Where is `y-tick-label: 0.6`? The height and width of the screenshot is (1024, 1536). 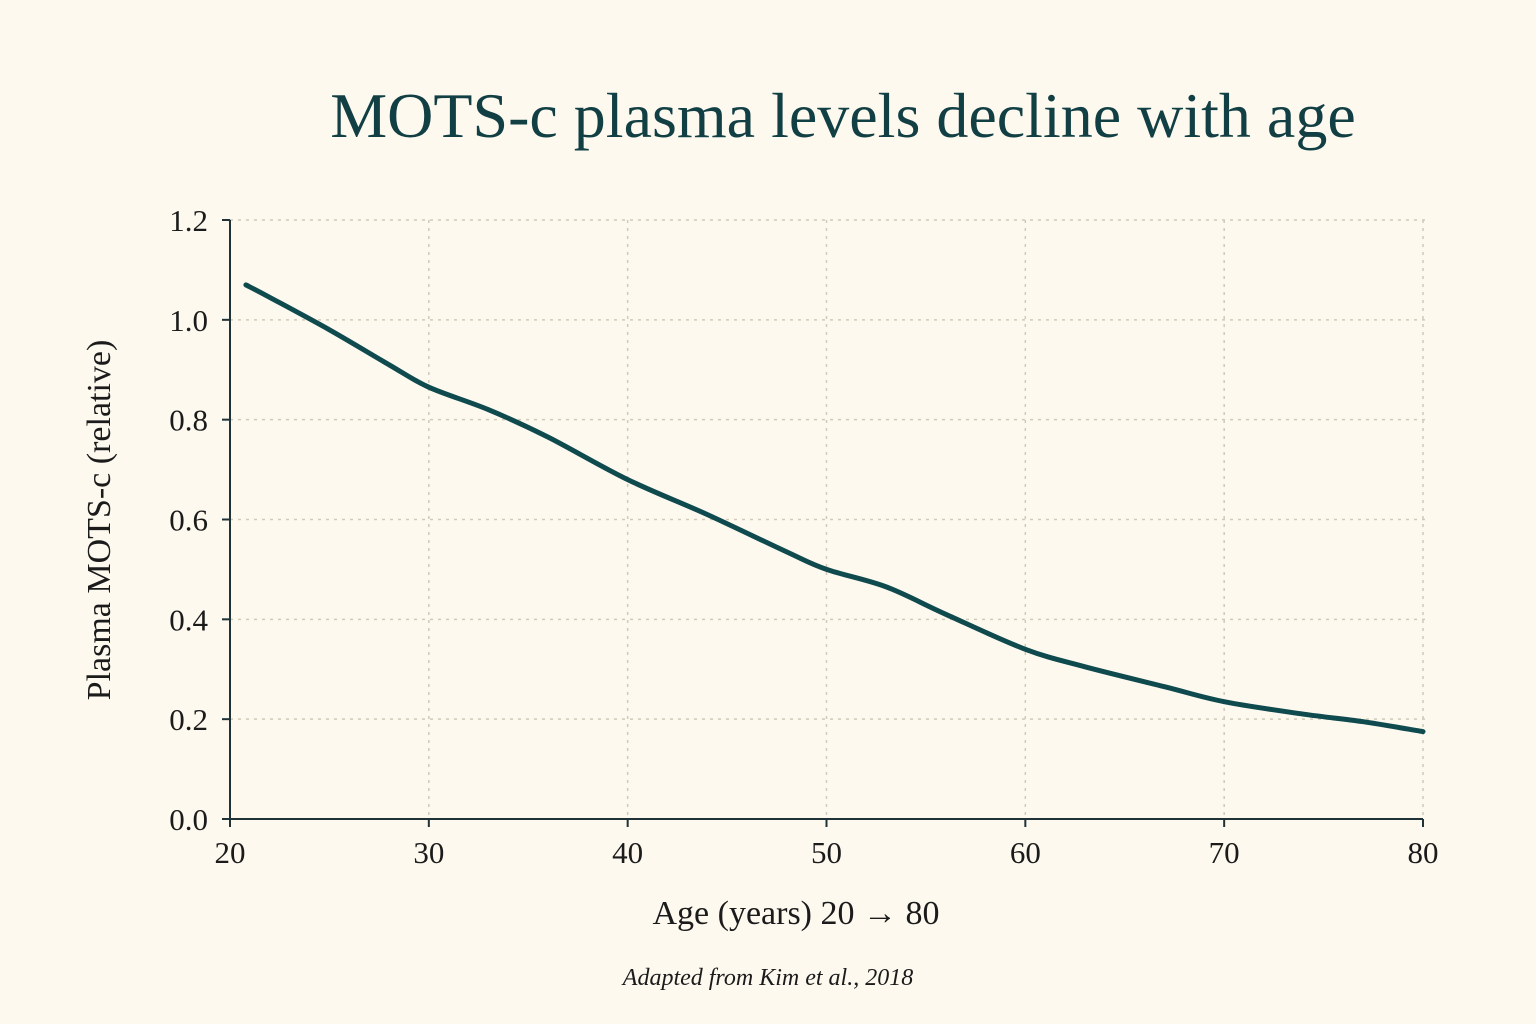 y-tick-label: 0.6 is located at coordinates (188, 520).